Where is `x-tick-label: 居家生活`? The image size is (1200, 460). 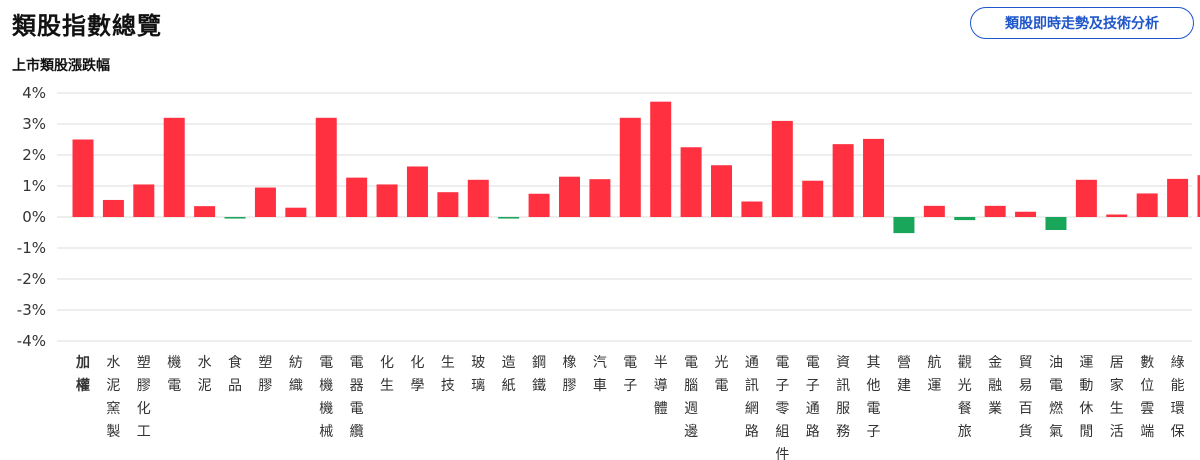
x-tick-label: 居家生活 is located at coordinates (1117, 397).